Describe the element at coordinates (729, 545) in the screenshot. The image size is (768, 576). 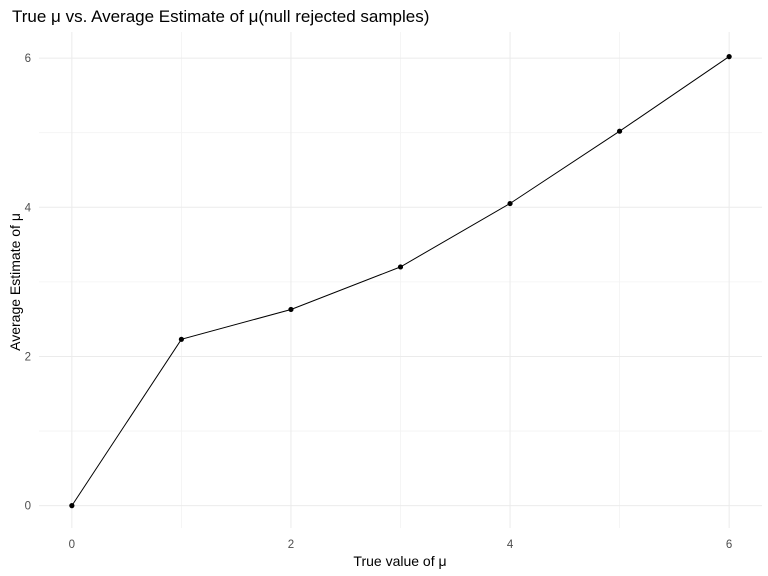
I see `x-tick-label: 6` at that location.